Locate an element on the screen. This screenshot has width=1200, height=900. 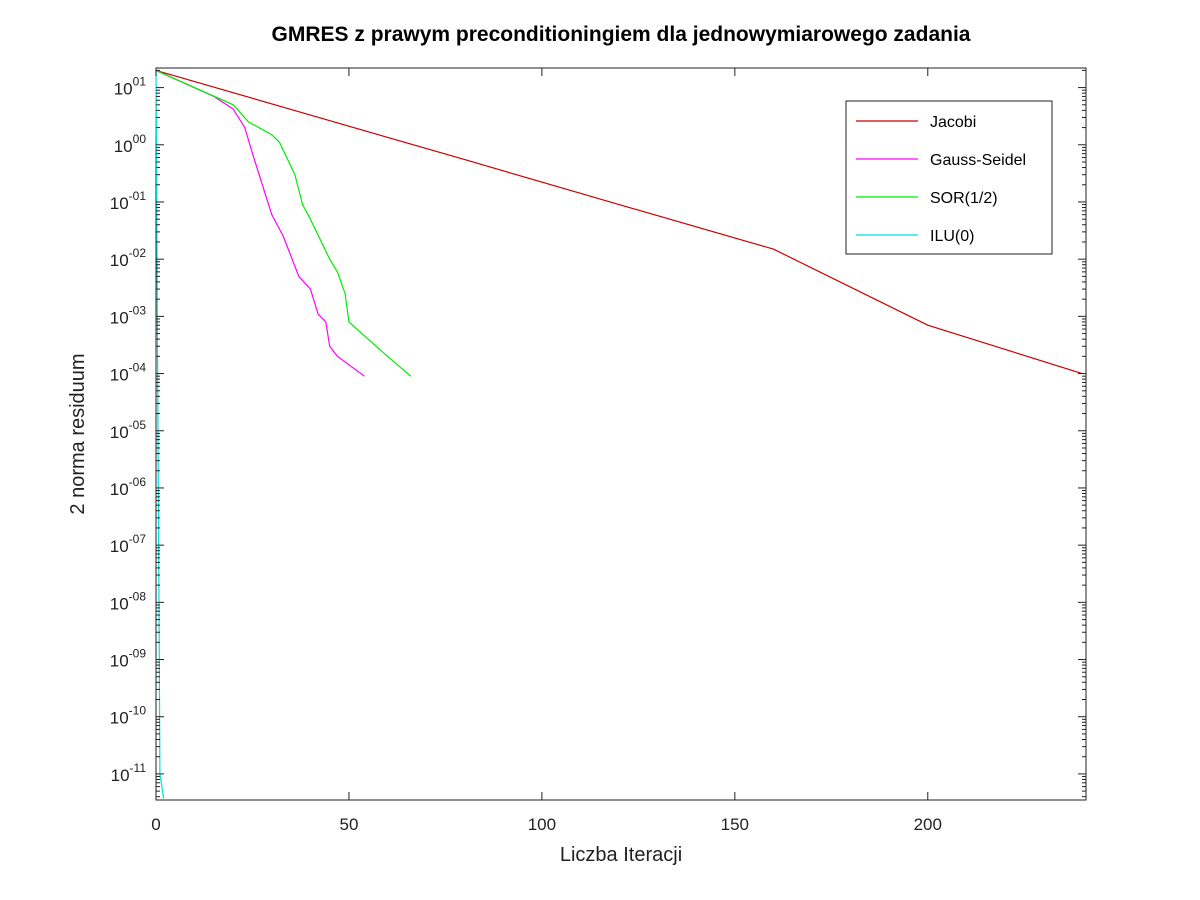
legend-entry-label: ILU(0) is located at coordinates (952, 236).